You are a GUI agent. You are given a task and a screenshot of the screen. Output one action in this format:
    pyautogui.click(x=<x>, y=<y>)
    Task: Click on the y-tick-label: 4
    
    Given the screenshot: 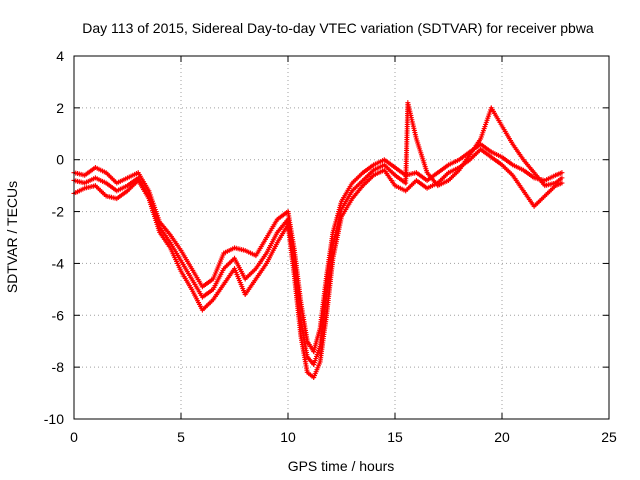 What is the action you would take?
    pyautogui.click(x=60, y=56)
    